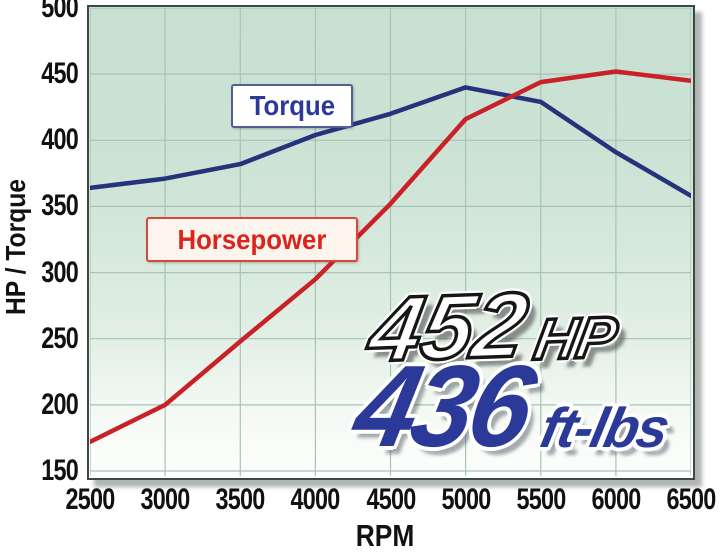 Image resolution: width=720 pixels, height=553 pixels. I want to click on y-tick-label: 200, so click(59, 404).